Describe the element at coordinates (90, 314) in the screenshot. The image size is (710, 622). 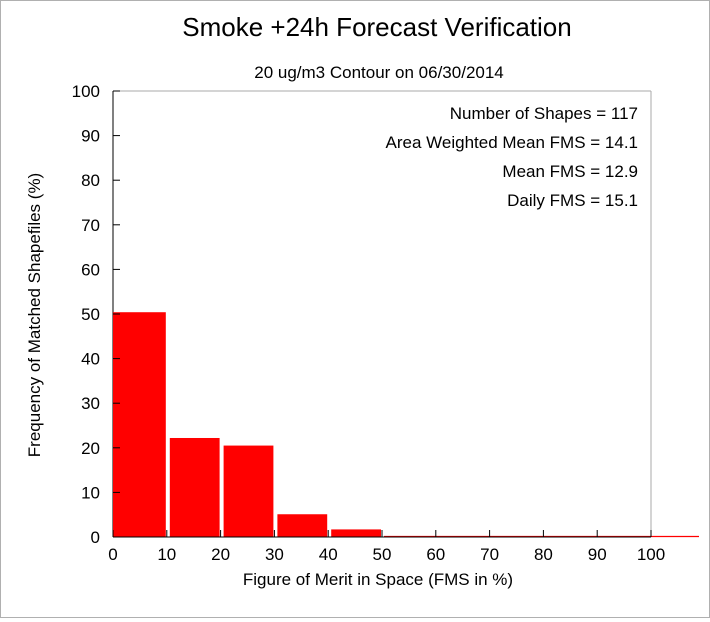
I see `y-tick-label: 50` at that location.